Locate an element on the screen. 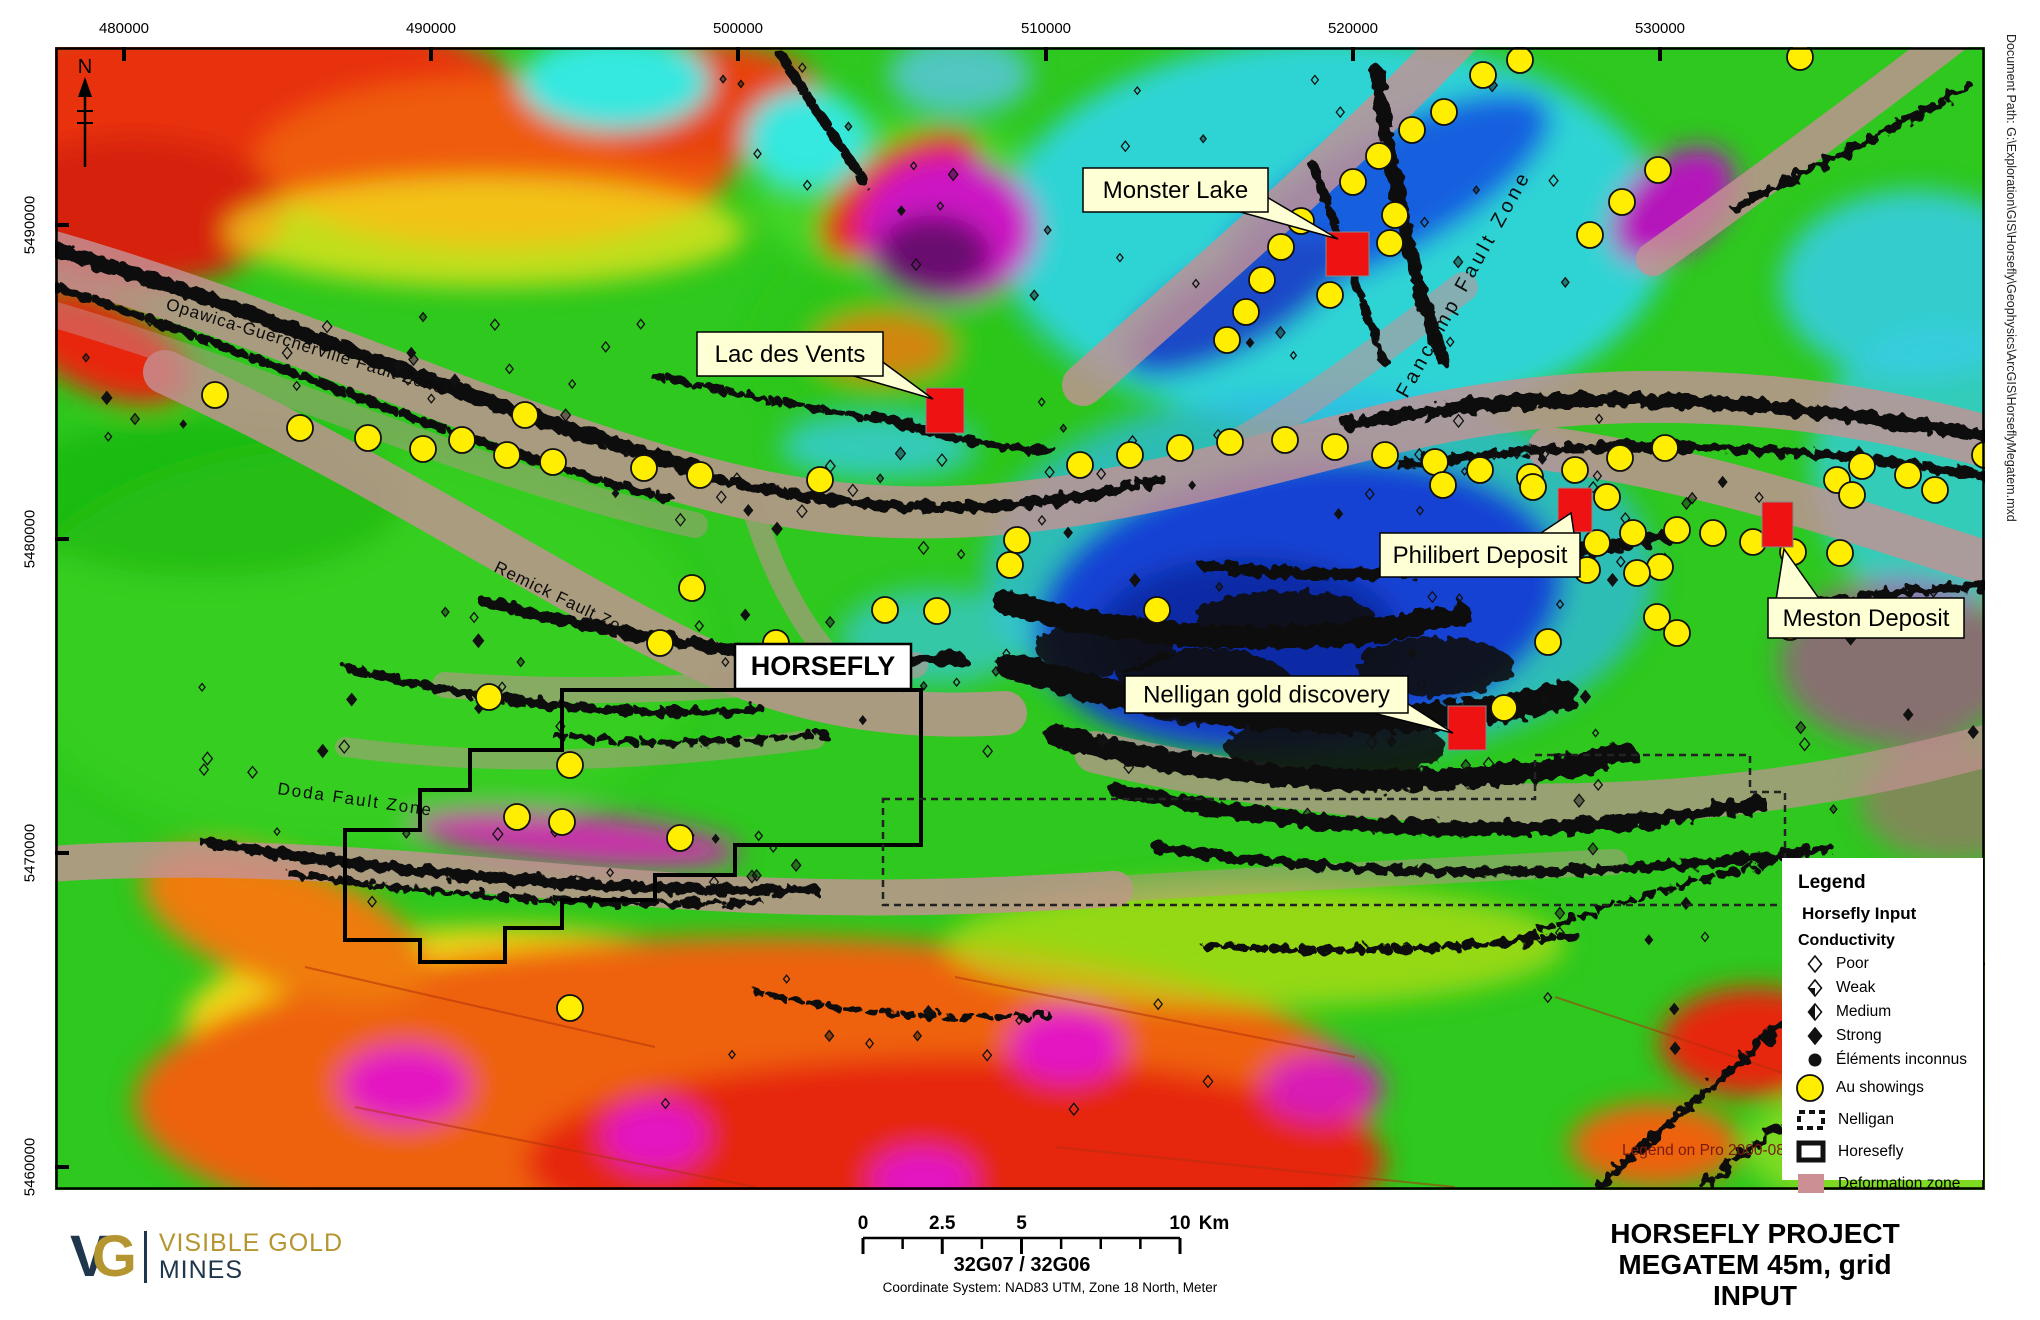  nelligan-outline-icon is located at coordinates (1811, 1120).